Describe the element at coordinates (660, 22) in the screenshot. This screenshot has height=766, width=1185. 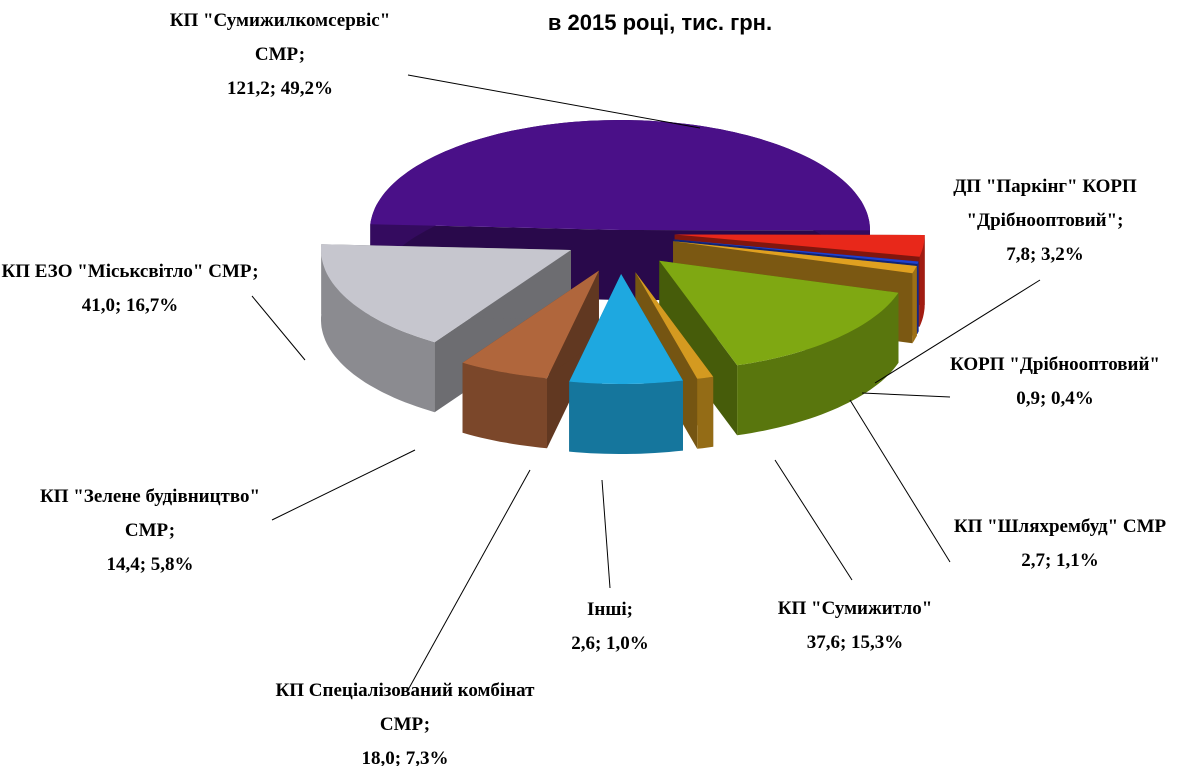
I see `chart-title: в 2015 році, тис. грн.` at that location.